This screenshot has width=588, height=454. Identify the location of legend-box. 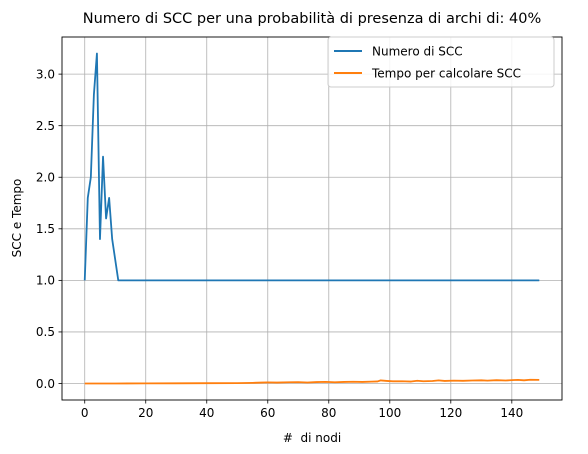
(441, 62).